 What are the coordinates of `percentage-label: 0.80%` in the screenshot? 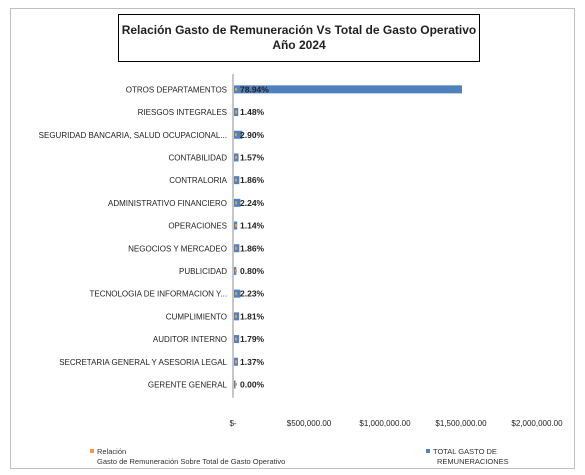 It's located at (252, 271).